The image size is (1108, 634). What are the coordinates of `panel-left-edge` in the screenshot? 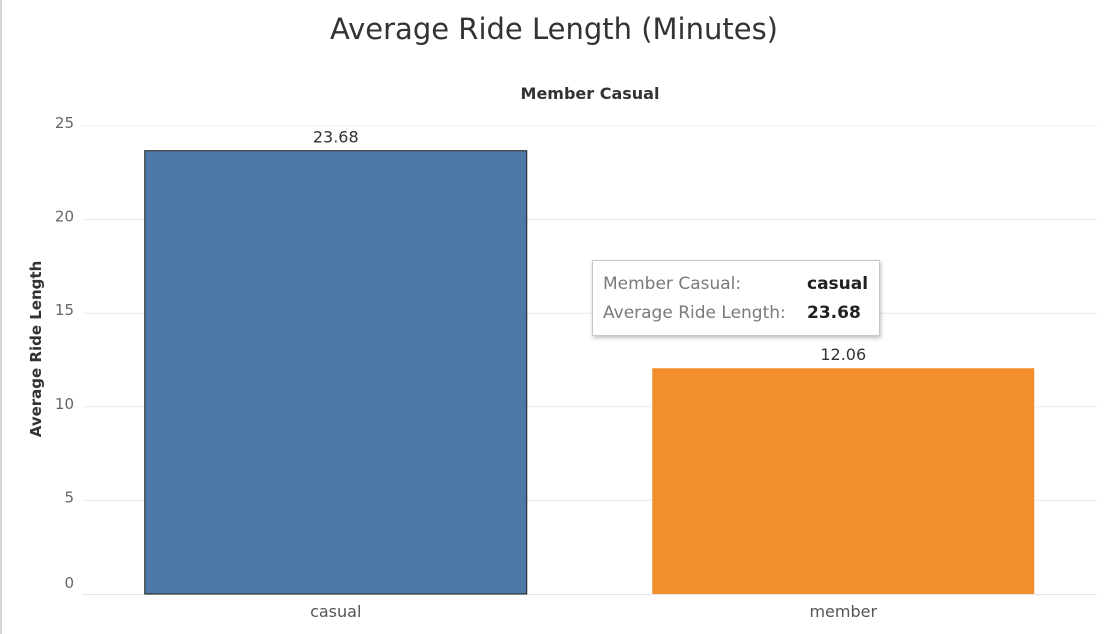 It's located at (1, 317).